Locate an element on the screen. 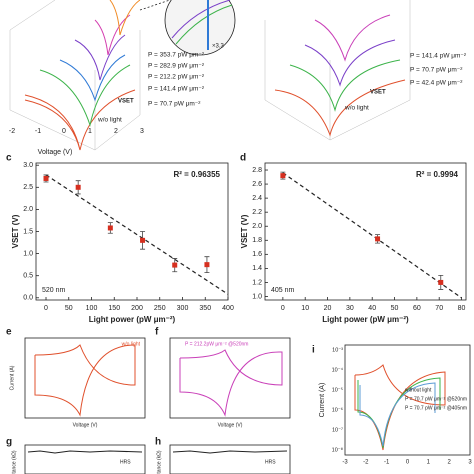 The width and height of the screenshot is (474, 474). x-tick-label: 250 is located at coordinates (160, 308).